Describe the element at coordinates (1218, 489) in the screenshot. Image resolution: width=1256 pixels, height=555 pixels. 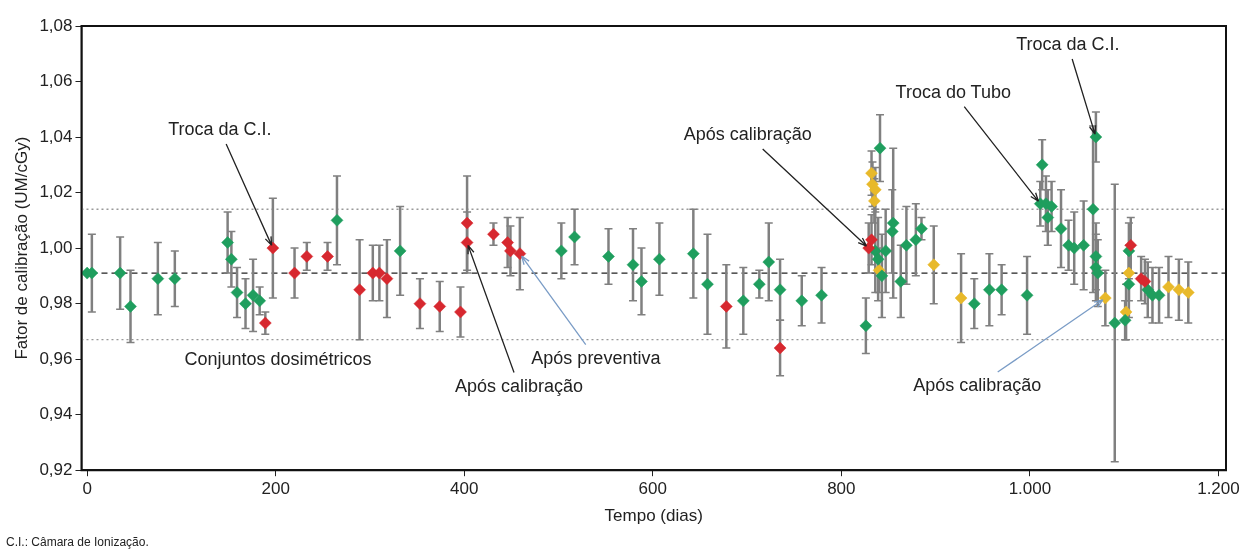
I see `x-tick-label: 1.200` at that location.